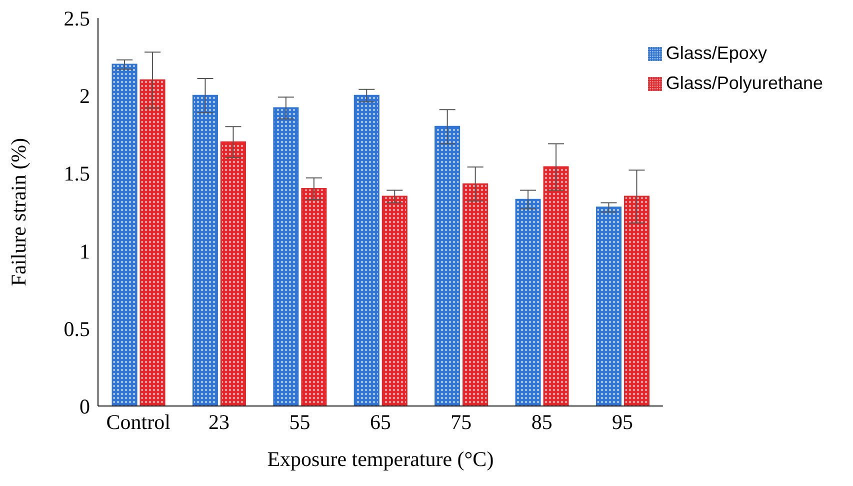  Describe the element at coordinates (299, 422) in the screenshot. I see `x-tick-label: 55` at that location.